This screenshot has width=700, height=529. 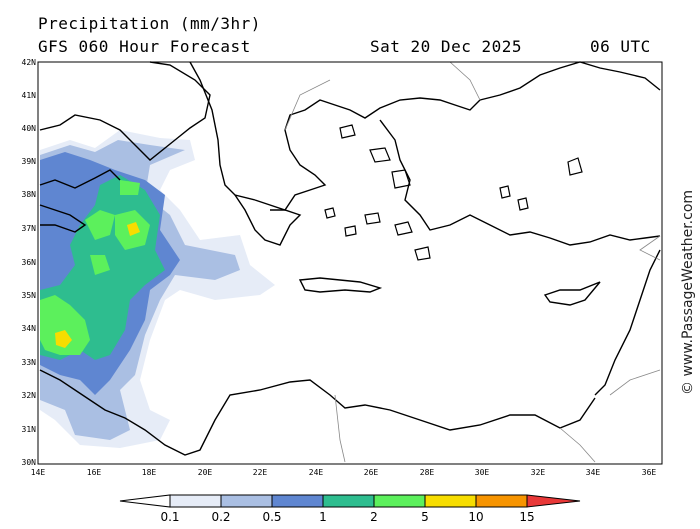 I want to click on colorbar-label-15: 15, so click(x=527, y=517).